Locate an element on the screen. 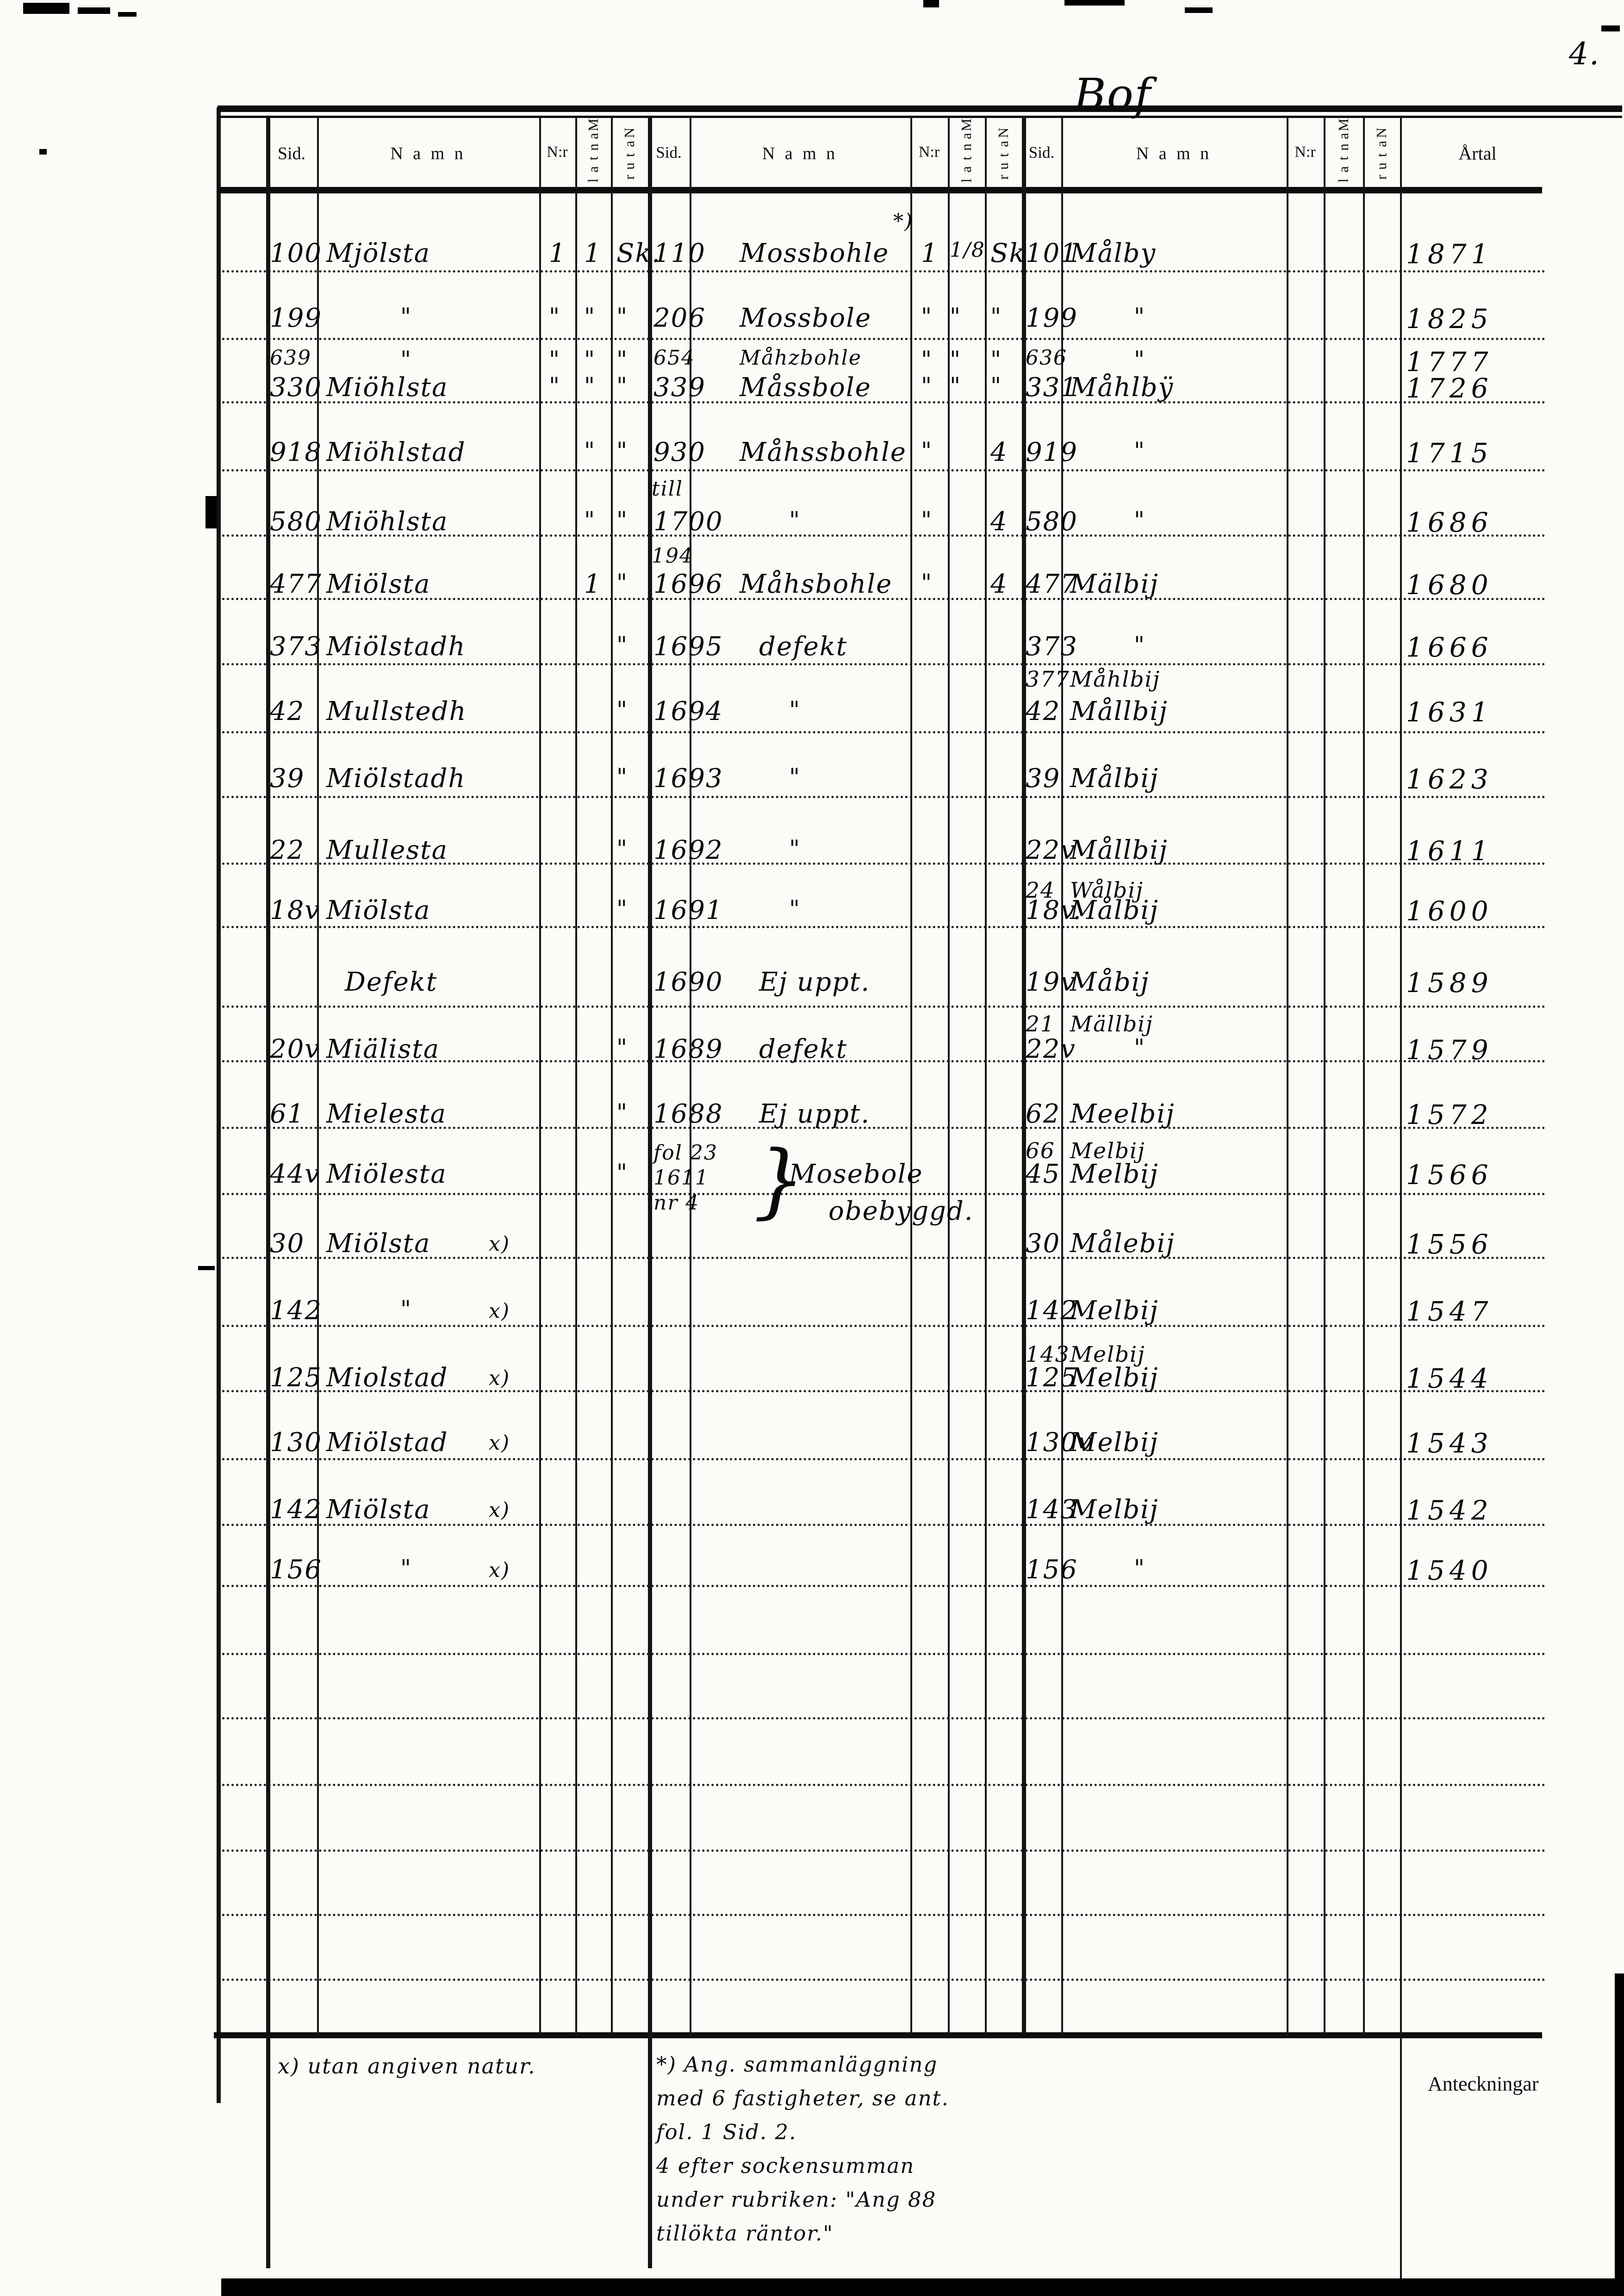 Image resolution: width=1624 pixels, height=2296 pixels. row-5-left-mantal: " is located at coordinates (590, 451).